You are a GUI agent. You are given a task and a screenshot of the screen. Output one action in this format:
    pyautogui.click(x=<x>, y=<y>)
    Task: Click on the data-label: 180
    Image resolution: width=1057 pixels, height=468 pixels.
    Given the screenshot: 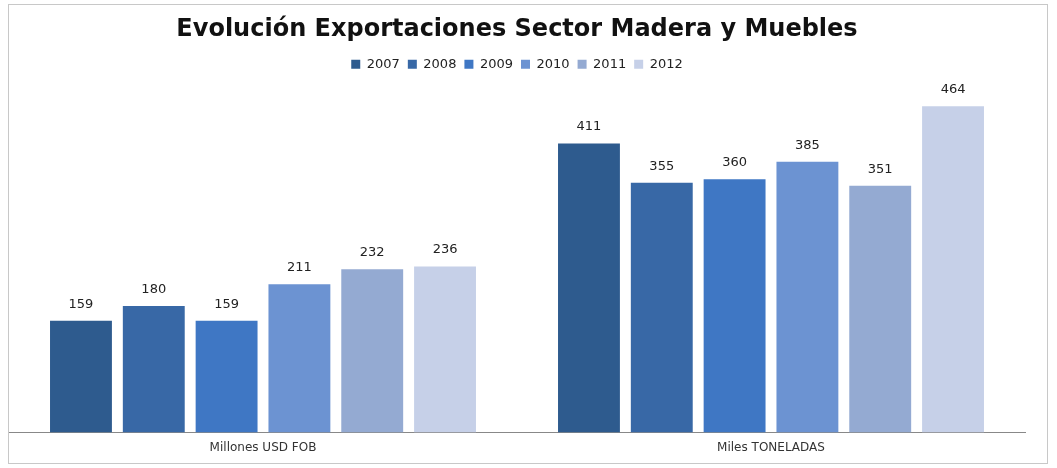 What is the action you would take?
    pyautogui.click(x=154, y=288)
    